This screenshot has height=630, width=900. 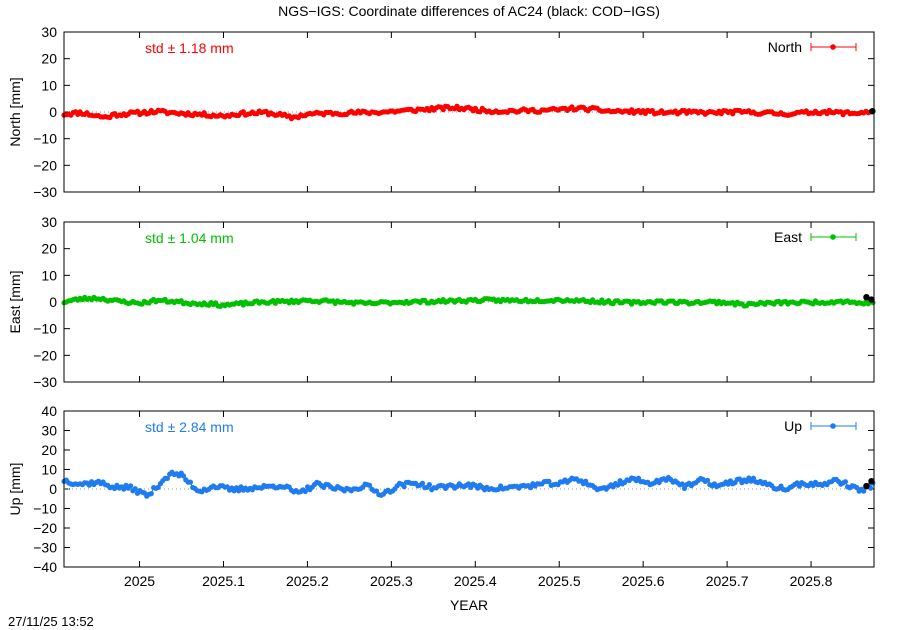 What do you see at coordinates (15, 301) in the screenshot?
I see `y-axis-label: East [mm]` at bounding box center [15, 301].